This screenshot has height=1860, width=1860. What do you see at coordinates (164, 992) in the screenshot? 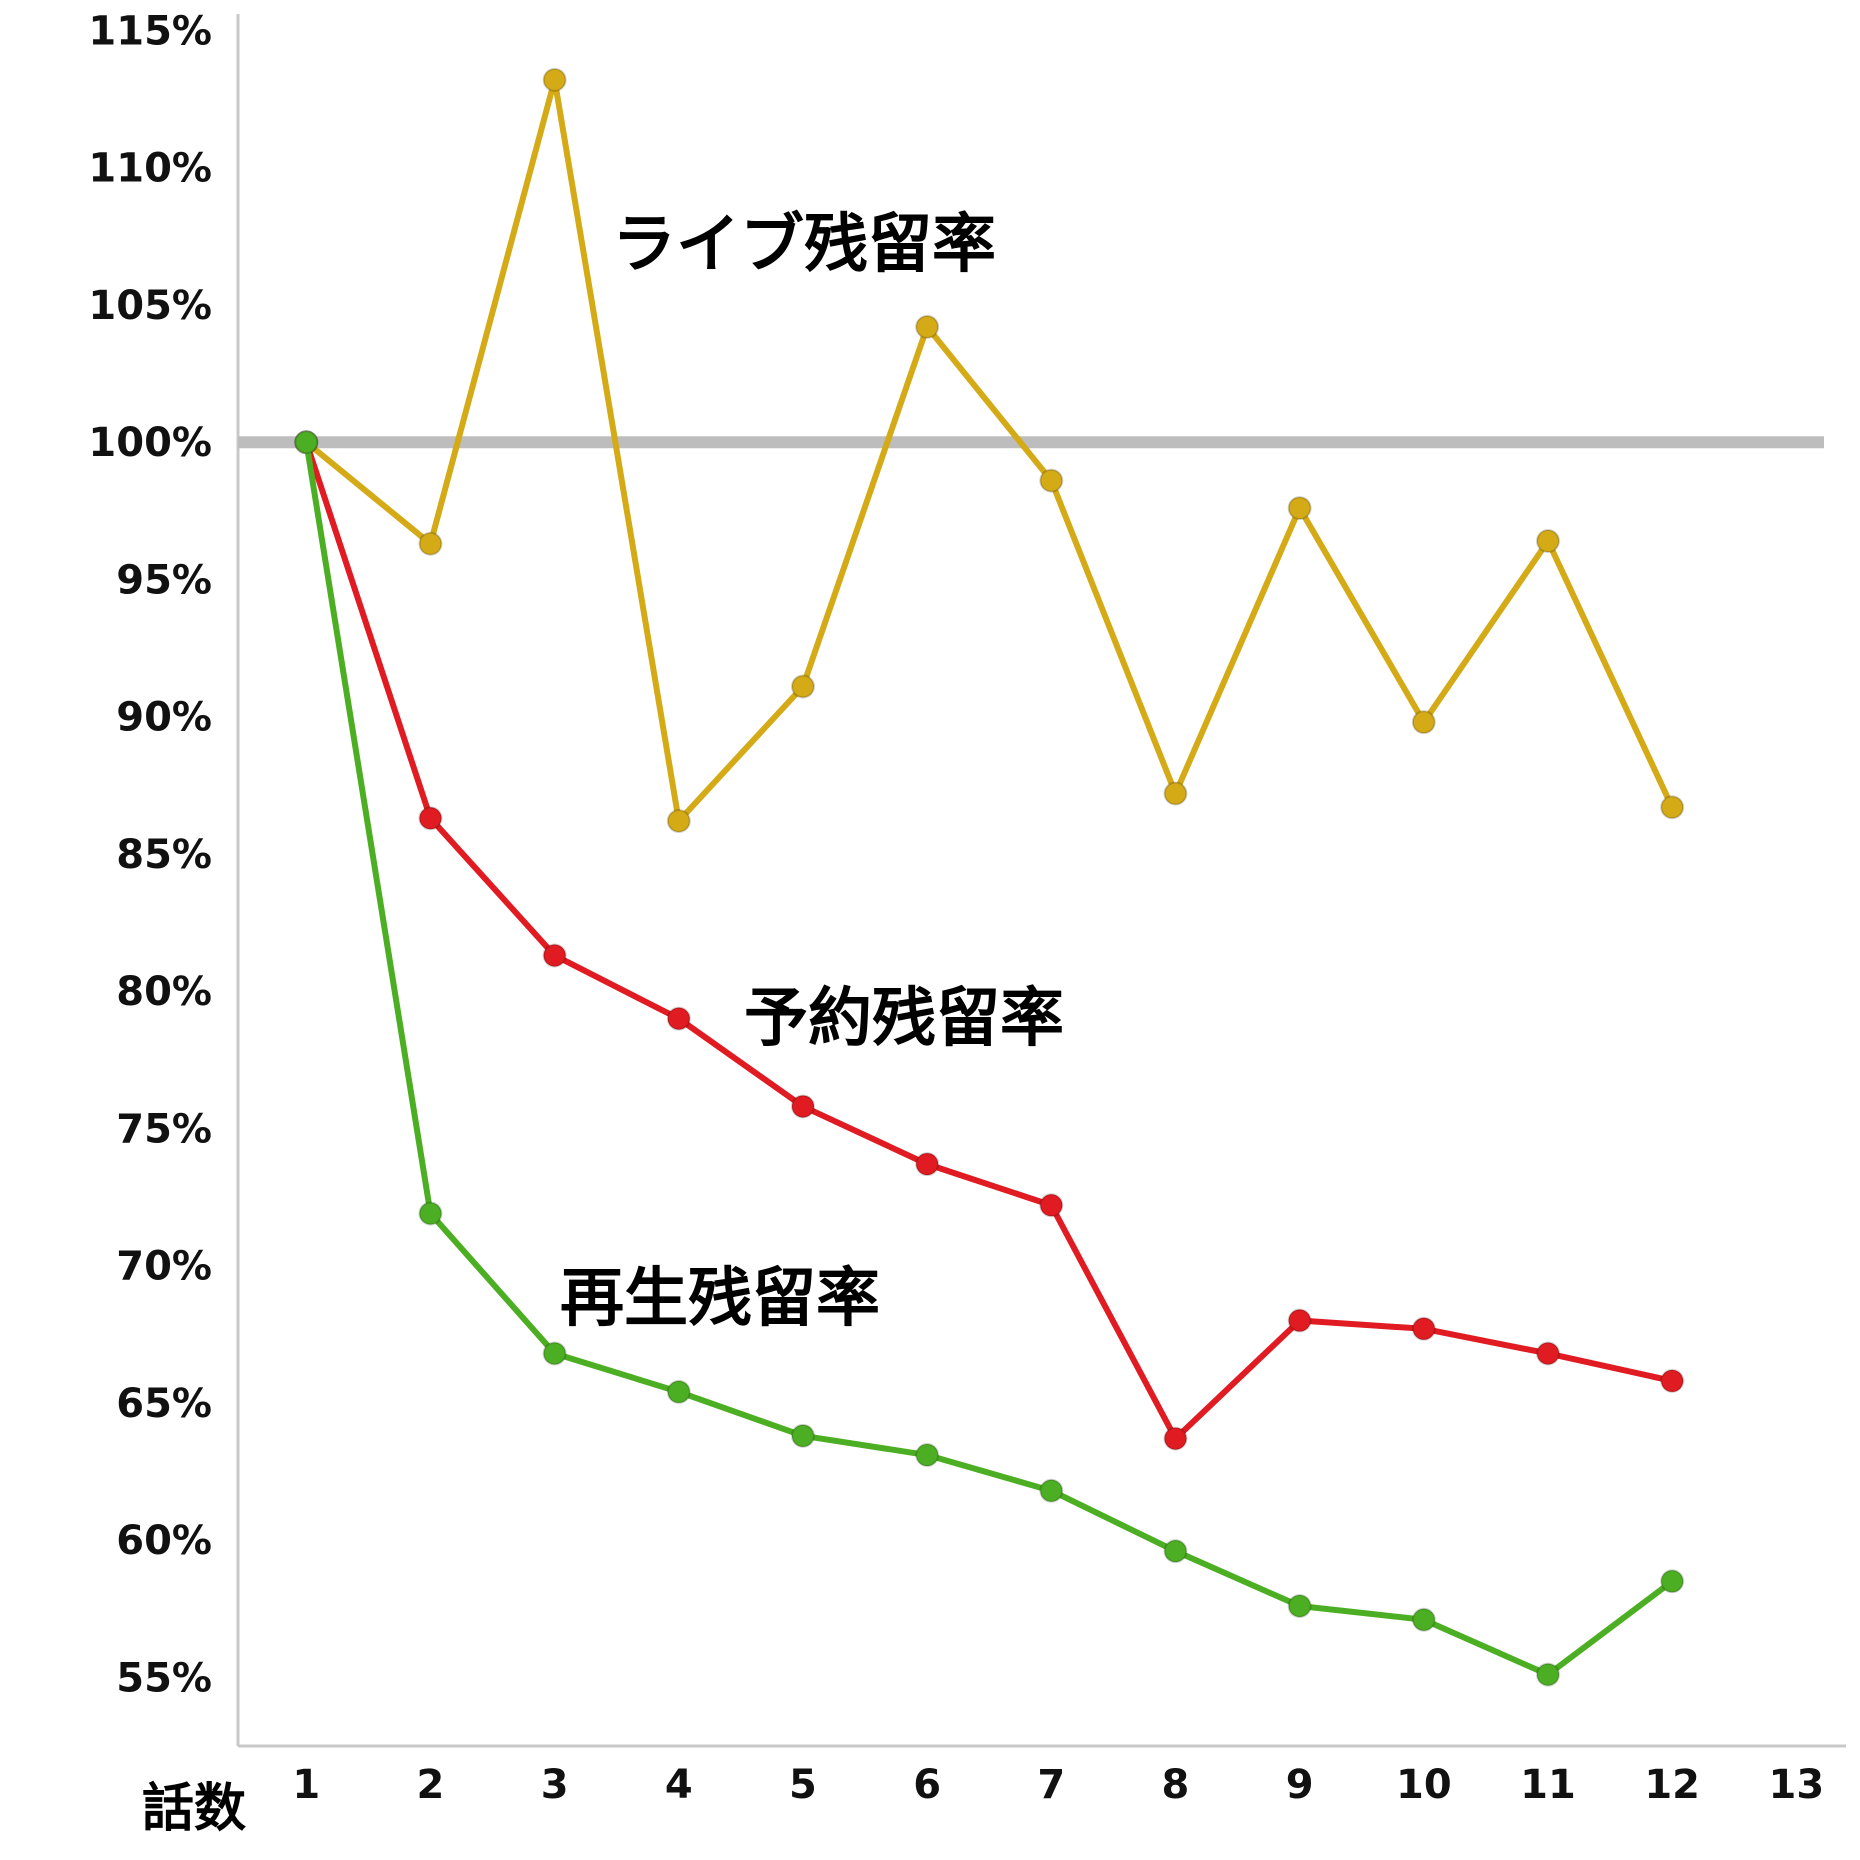
I see `y-tick-label: 80%` at bounding box center [164, 992].